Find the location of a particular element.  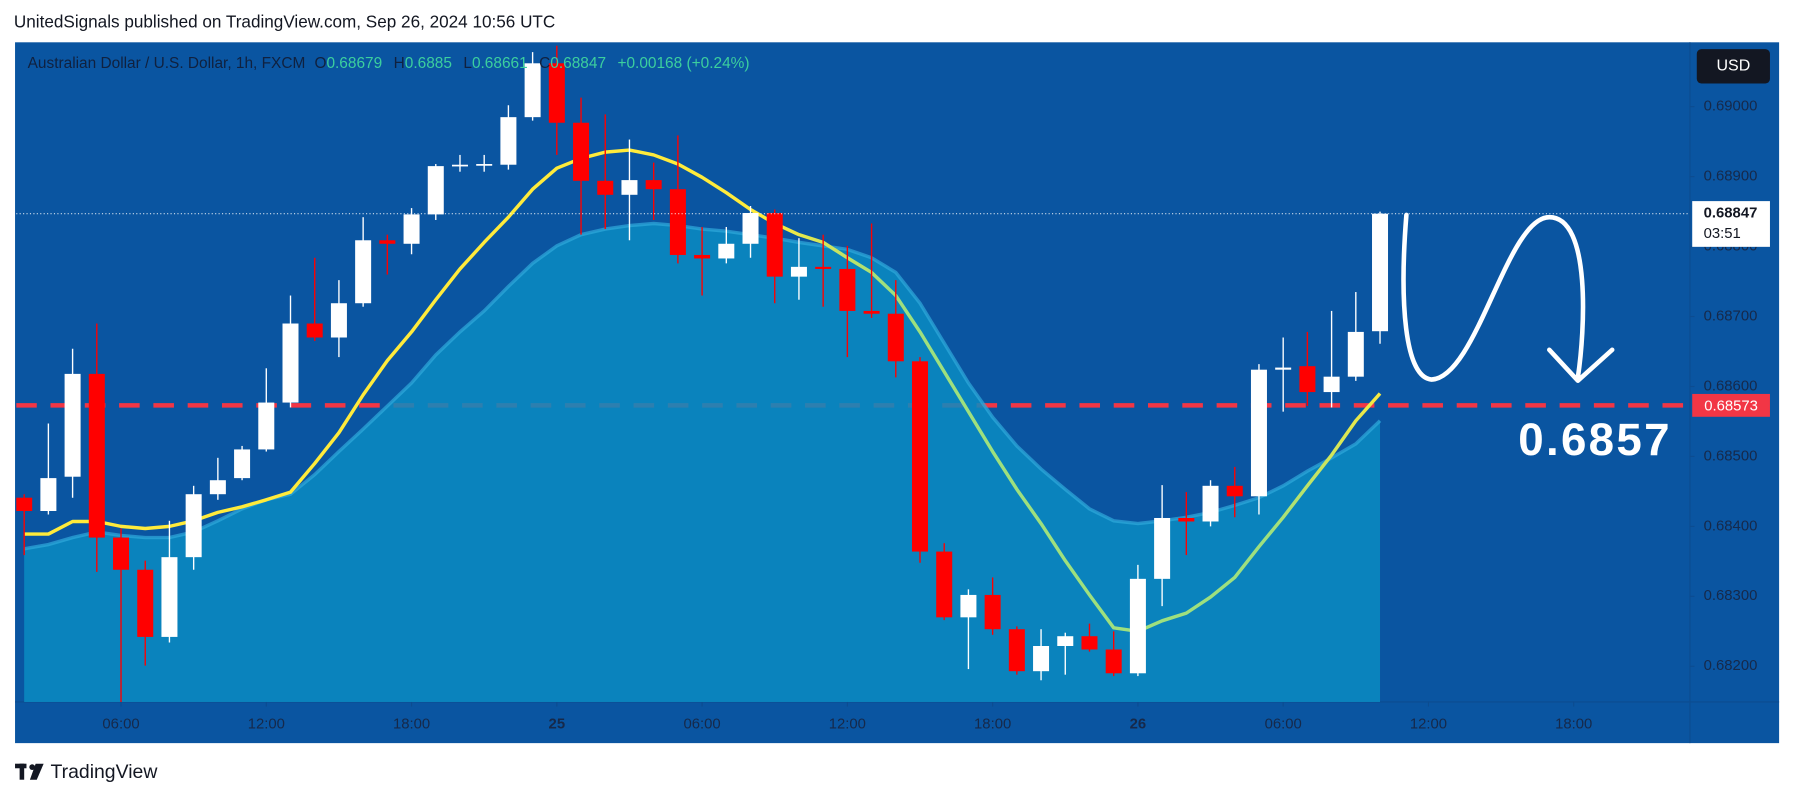

y-tick-label: 0.68400 is located at coordinates (1731, 526).